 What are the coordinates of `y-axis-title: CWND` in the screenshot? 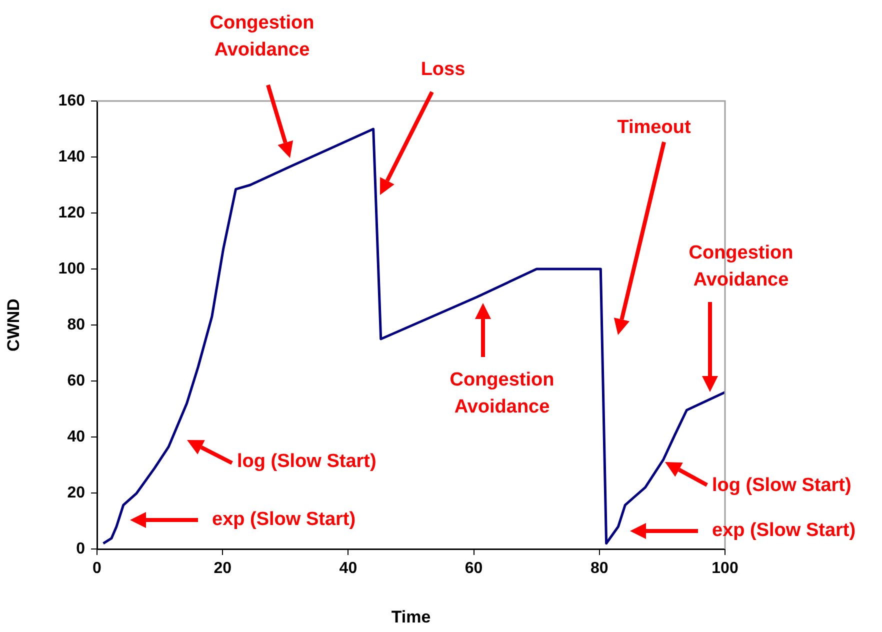 It's located at (13, 325).